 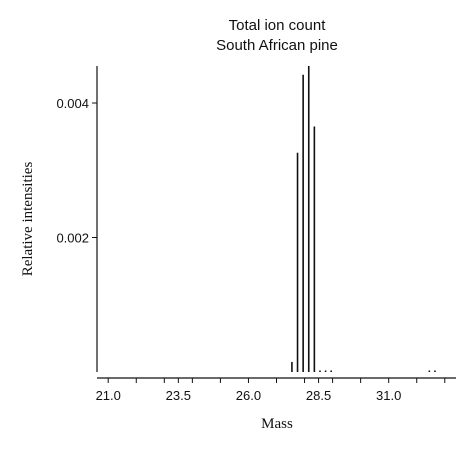 What do you see at coordinates (72, 103) in the screenshot?
I see `y-tick-label: 0.004` at bounding box center [72, 103].